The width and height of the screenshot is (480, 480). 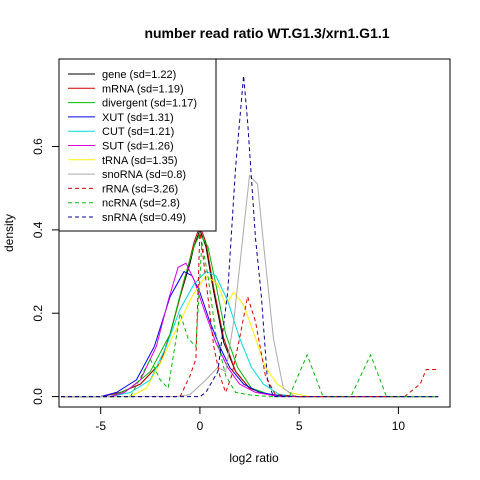 What do you see at coordinates (149, 104) in the screenshot?
I see `legend-label-2: divergent (sd=1.17)` at bounding box center [149, 104].